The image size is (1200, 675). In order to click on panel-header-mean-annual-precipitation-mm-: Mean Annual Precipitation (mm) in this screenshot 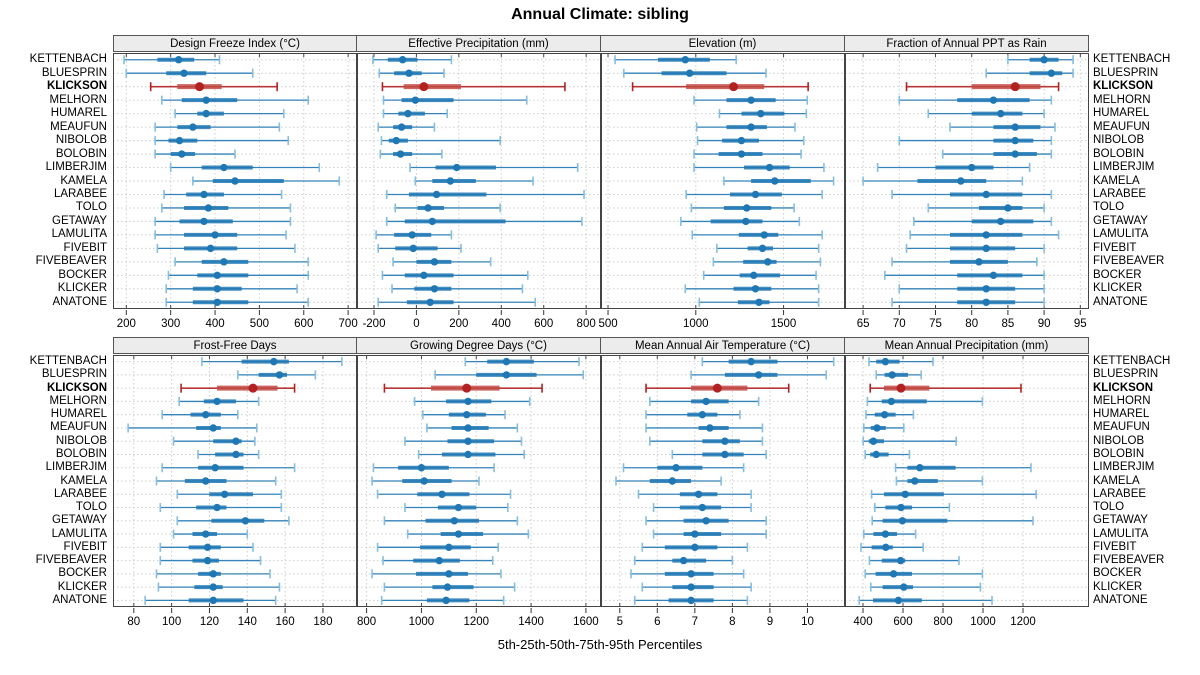, I will do `click(966, 345)`.